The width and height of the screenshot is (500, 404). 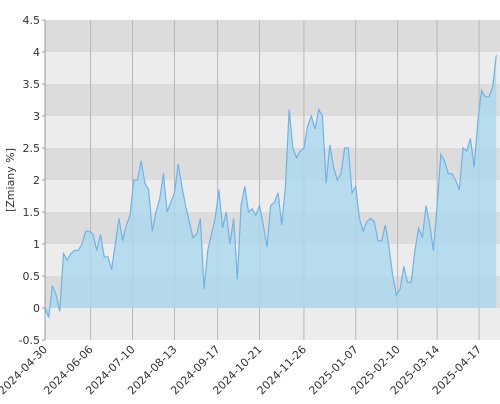 I want to click on y-tick-label: 4.5, so click(x=32, y=20).